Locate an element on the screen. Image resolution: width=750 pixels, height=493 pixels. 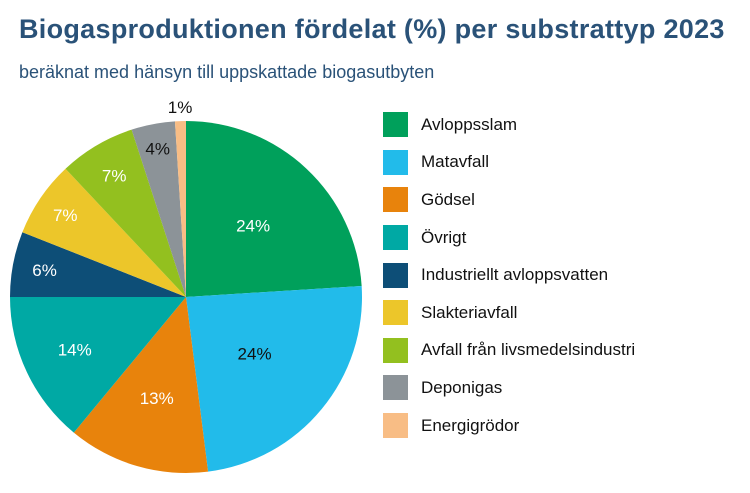
legend-label: Deponigas is located at coordinates (462, 387).